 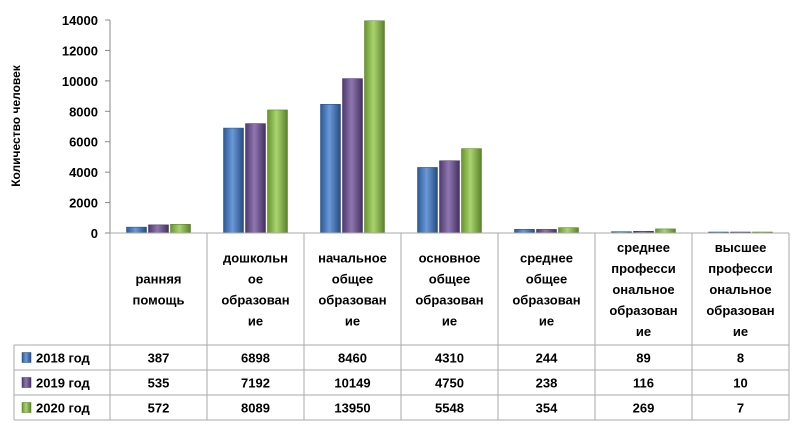 I want to click on table-cell-value: 4310, so click(x=449, y=358).